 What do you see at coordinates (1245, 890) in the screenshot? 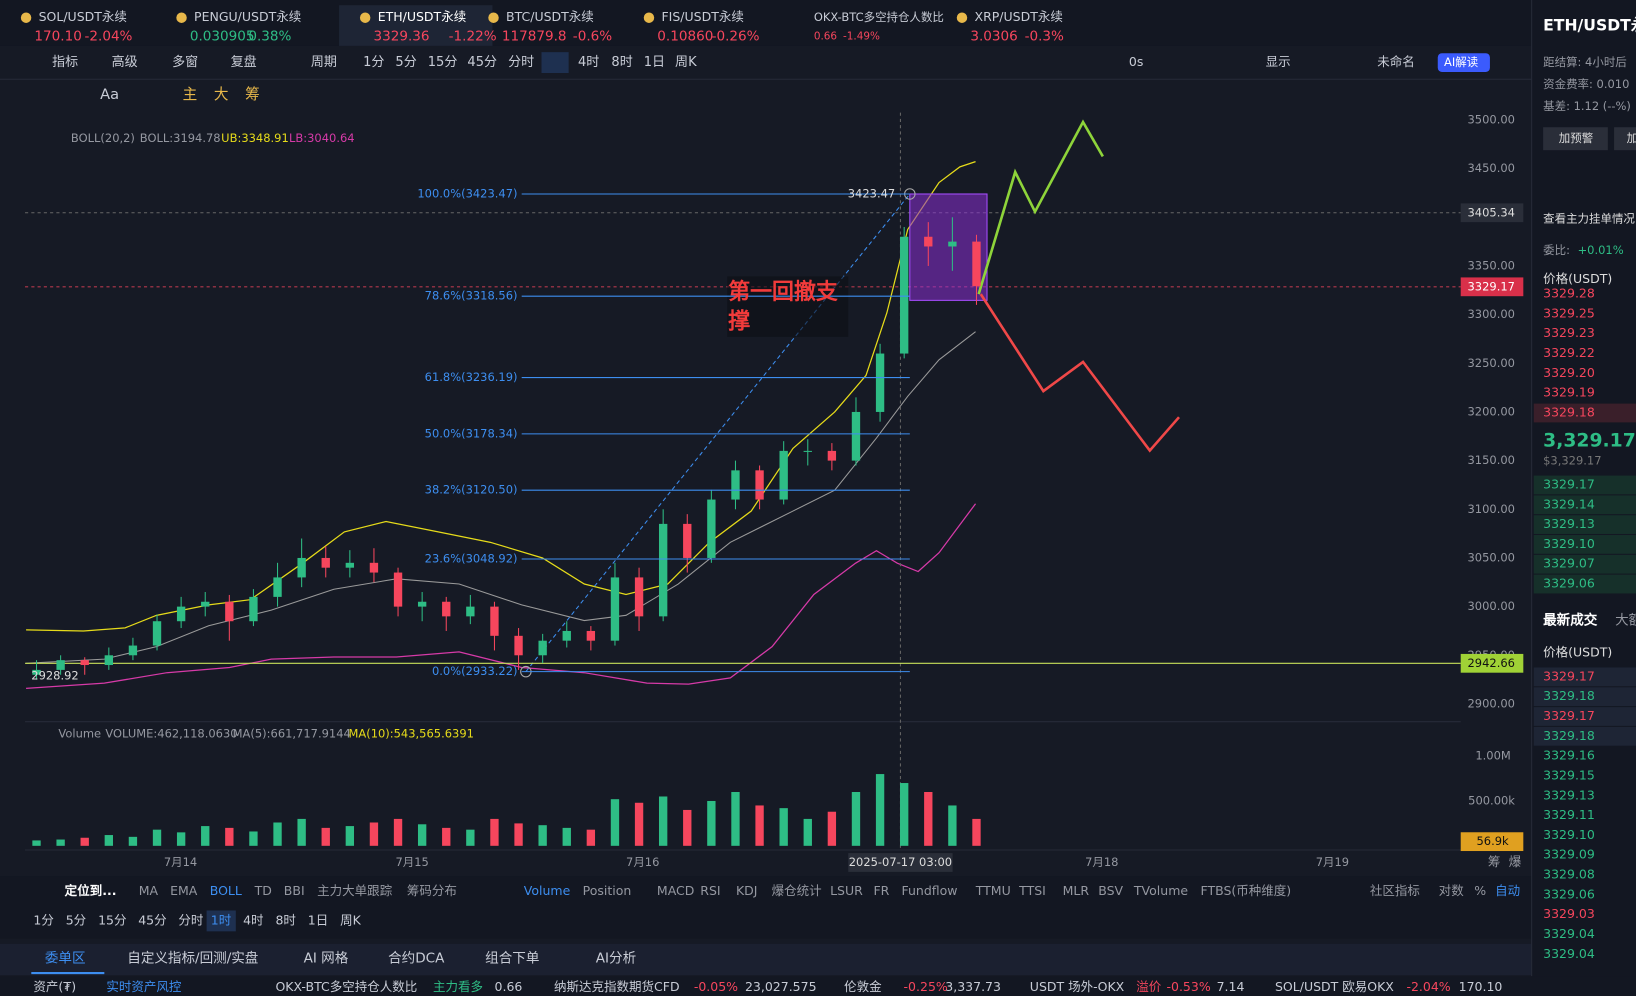
I see `indicator: FTBS(币种维度)` at bounding box center [1245, 890].